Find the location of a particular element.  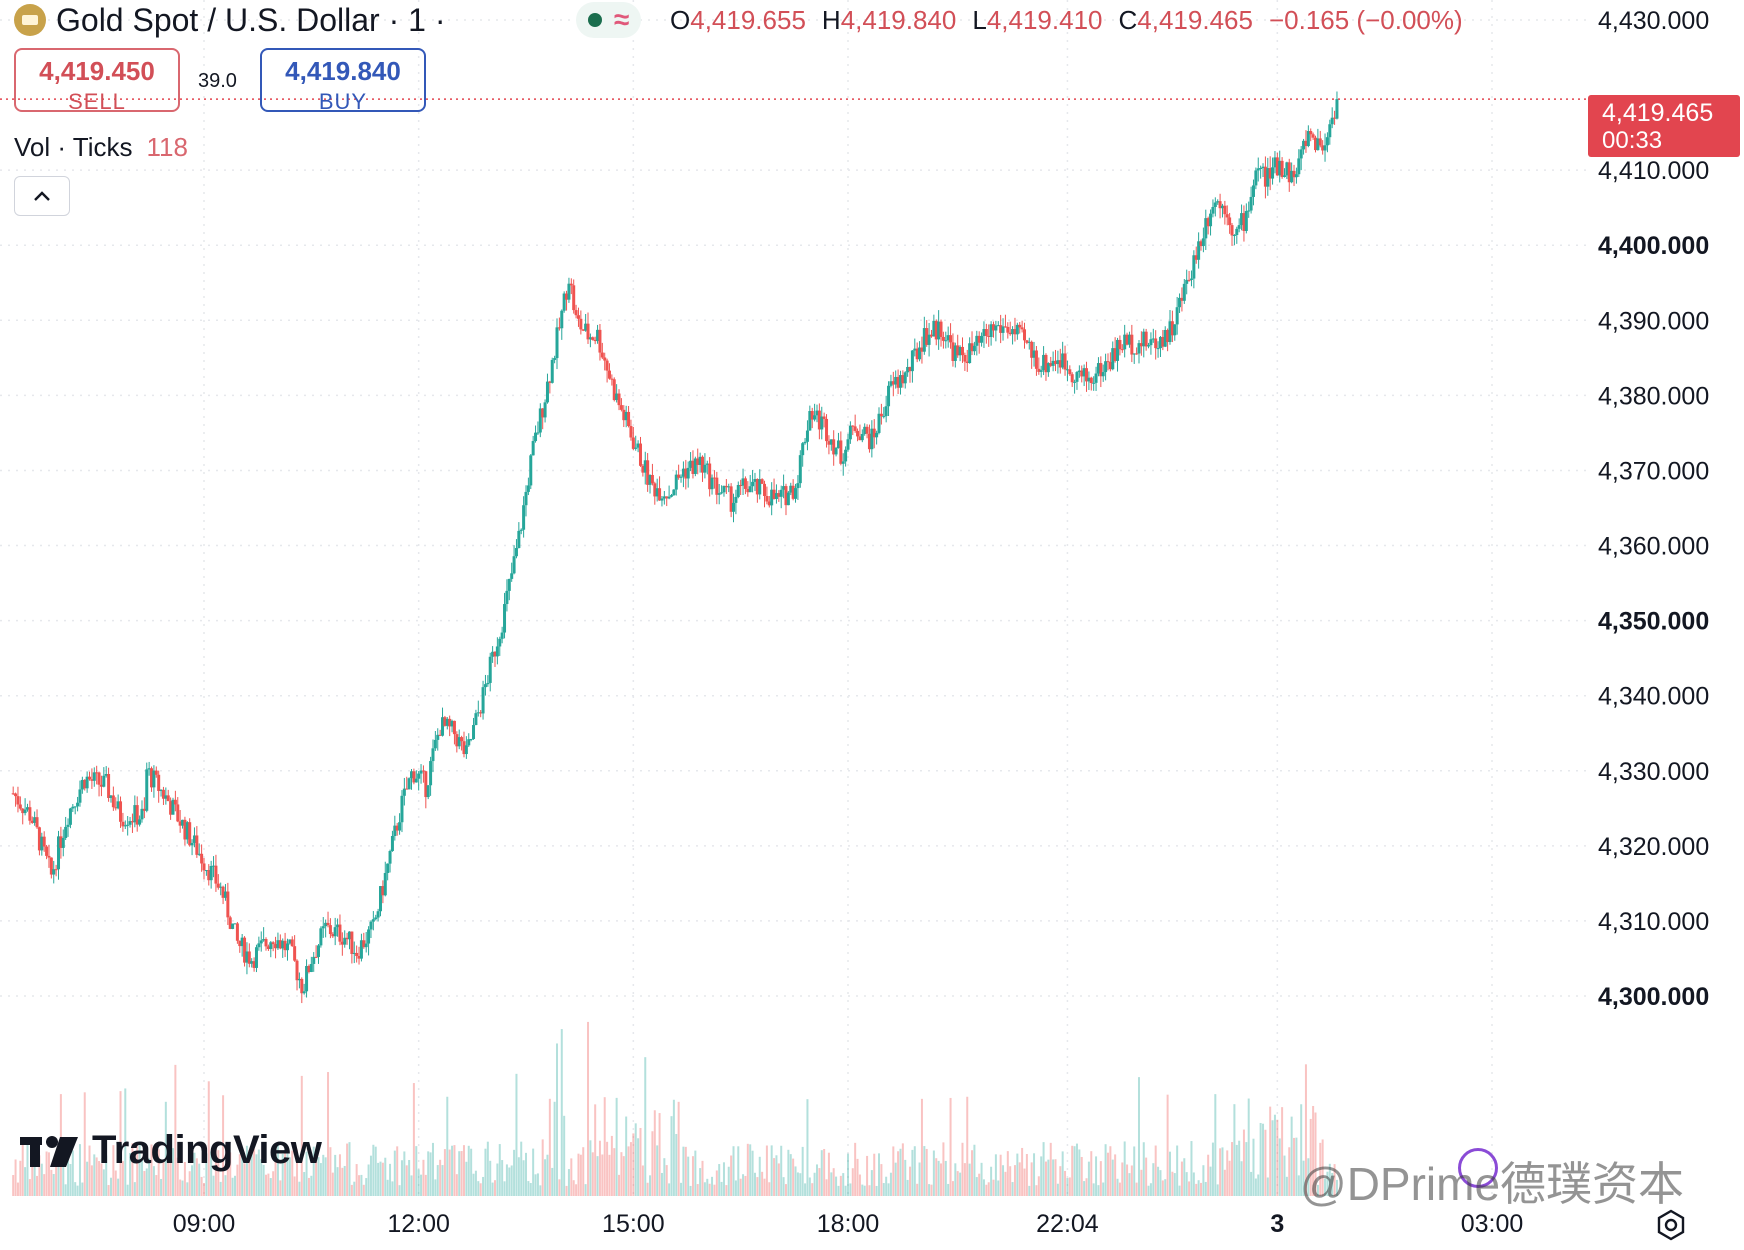

status-pill: ≈ is located at coordinates (609, 20).